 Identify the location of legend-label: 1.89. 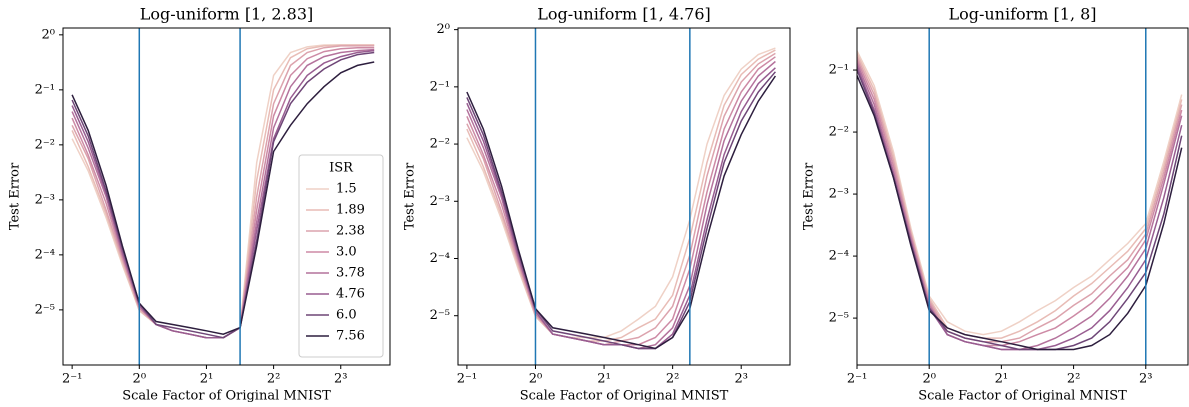
(350, 210).